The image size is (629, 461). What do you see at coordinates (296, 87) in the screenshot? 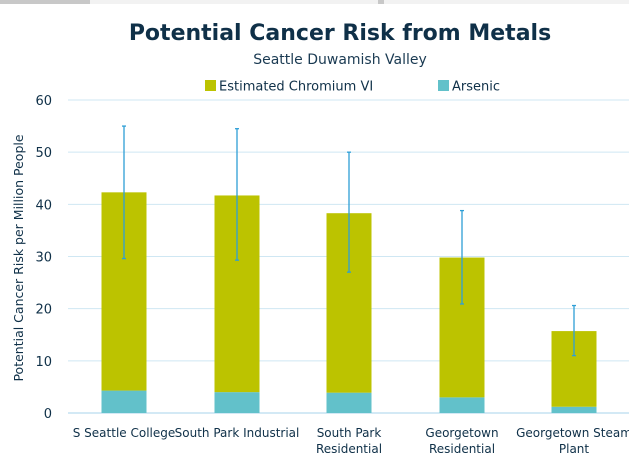
I see `legend-label: Estimated Chromium VI` at bounding box center [296, 87].